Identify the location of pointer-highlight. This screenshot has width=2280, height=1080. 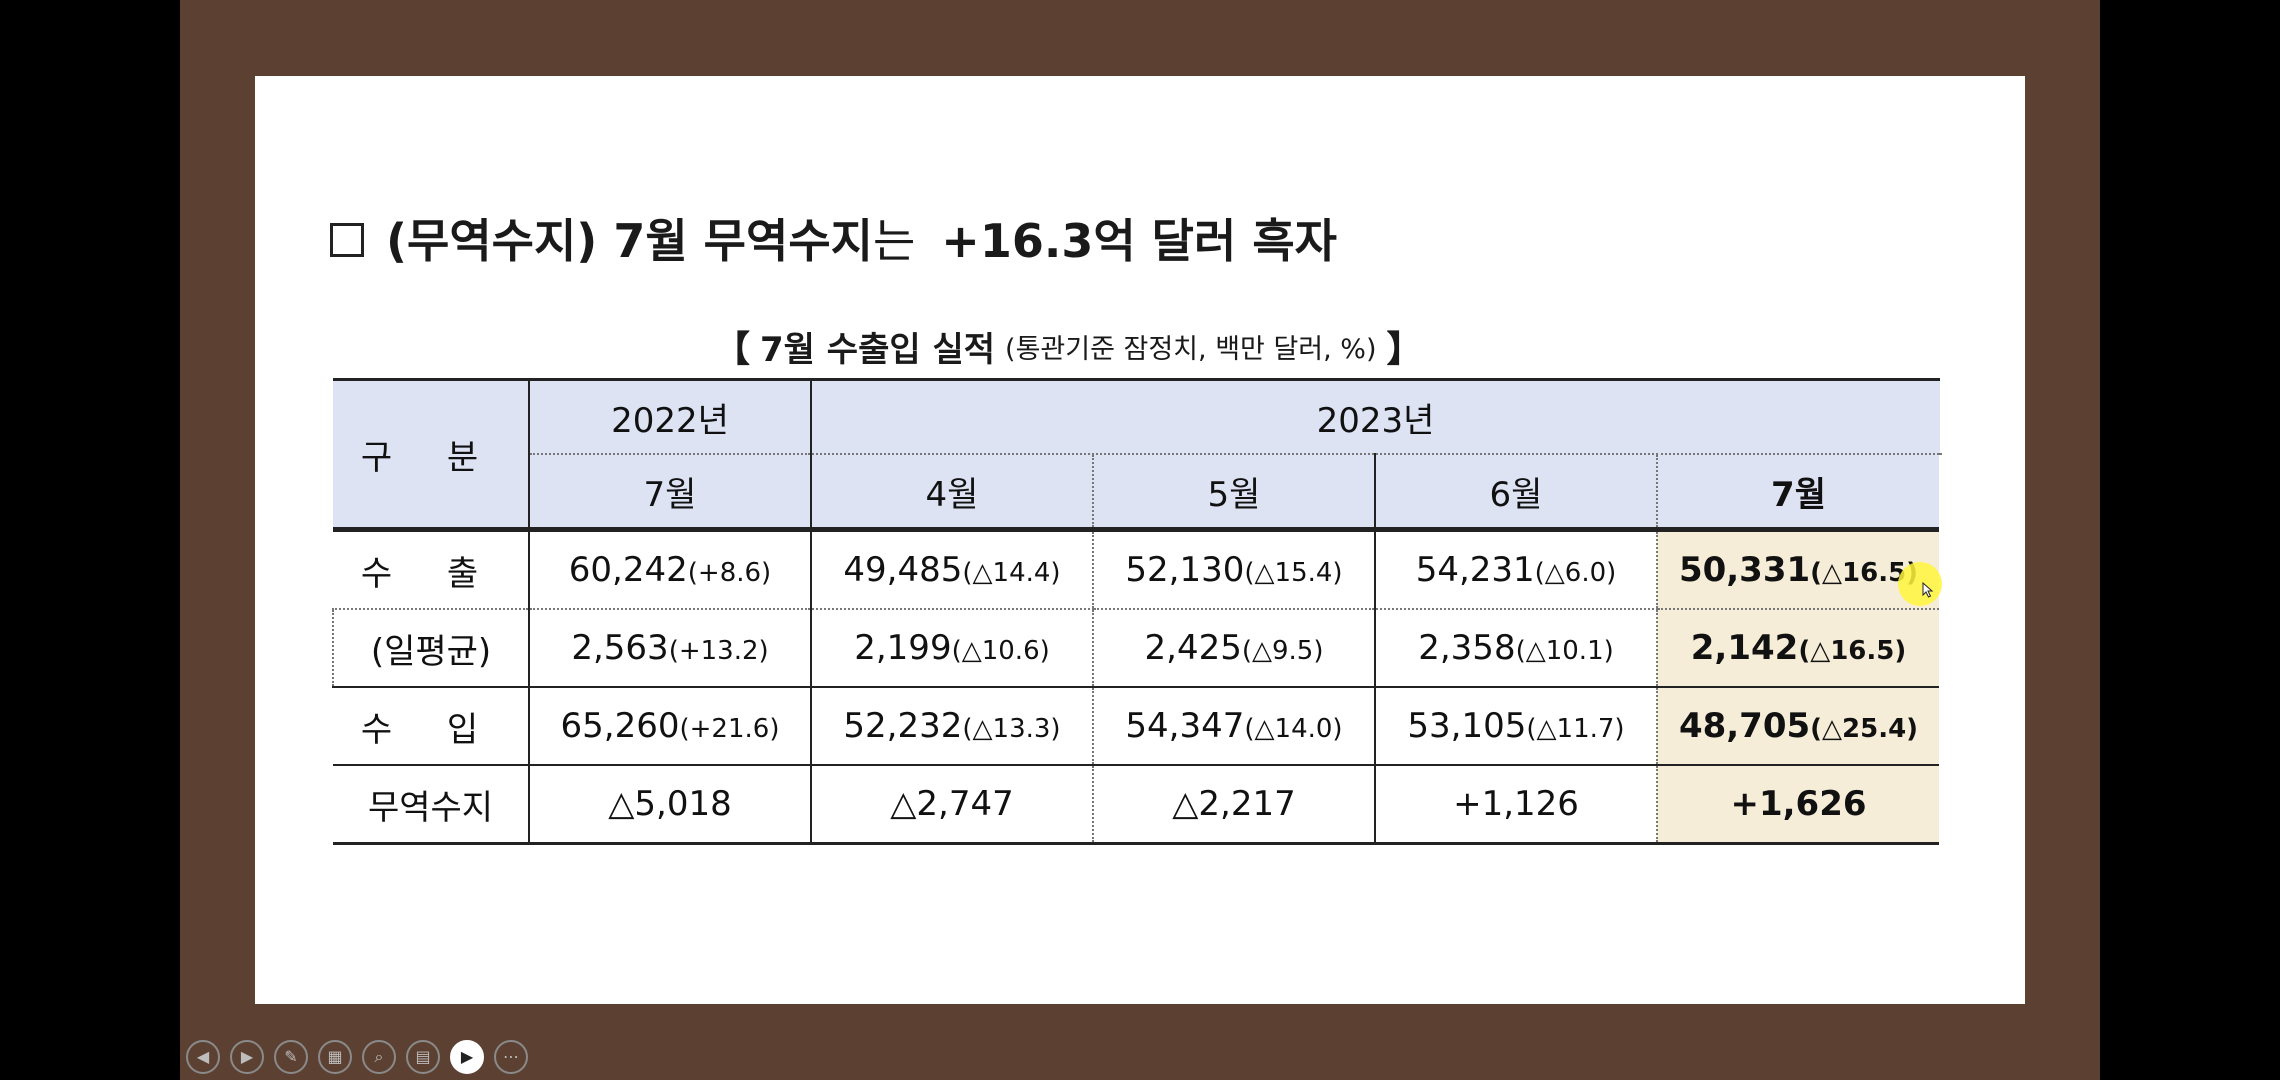
(1920, 584).